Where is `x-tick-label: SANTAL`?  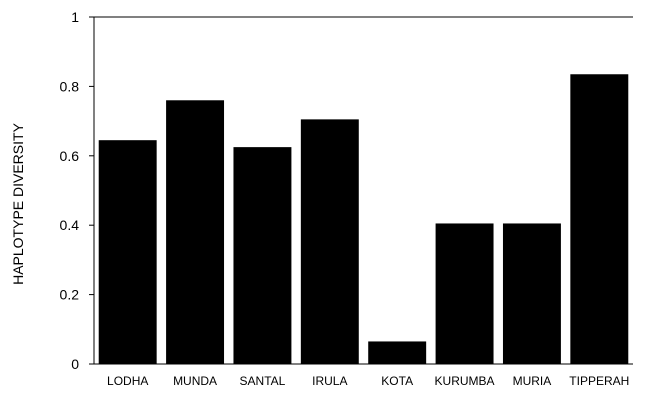 x-tick-label: SANTAL is located at coordinates (263, 381).